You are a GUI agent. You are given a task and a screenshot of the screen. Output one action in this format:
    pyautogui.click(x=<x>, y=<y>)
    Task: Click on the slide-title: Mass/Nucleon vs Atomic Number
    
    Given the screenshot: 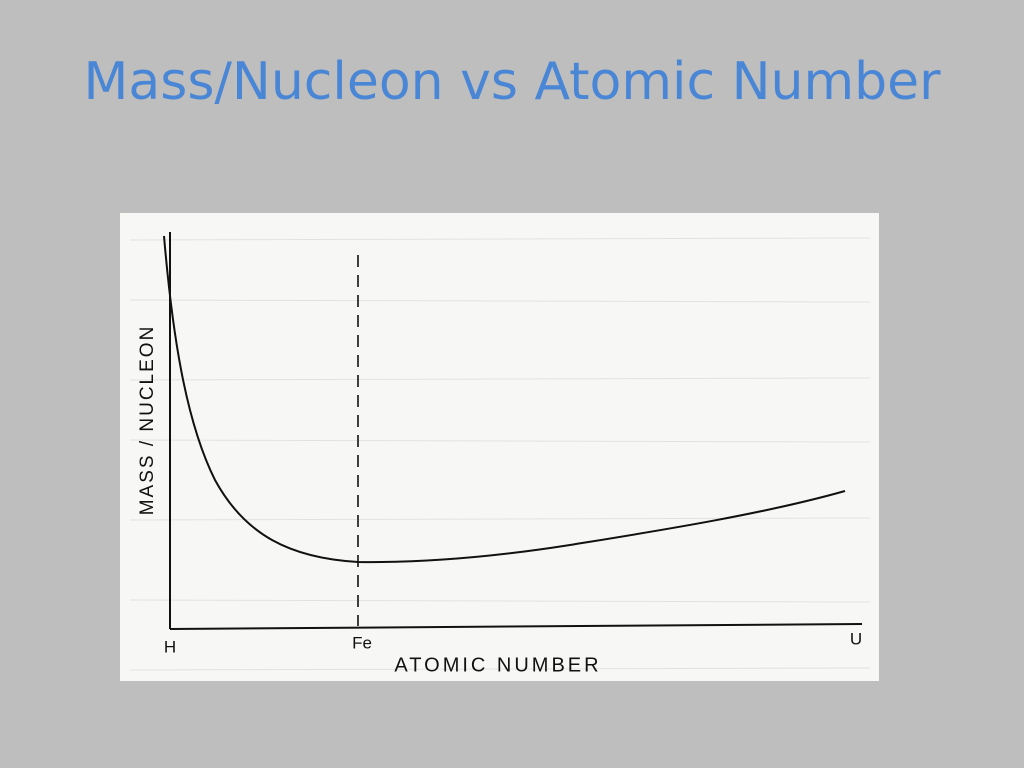 What is the action you would take?
    pyautogui.click(x=512, y=82)
    